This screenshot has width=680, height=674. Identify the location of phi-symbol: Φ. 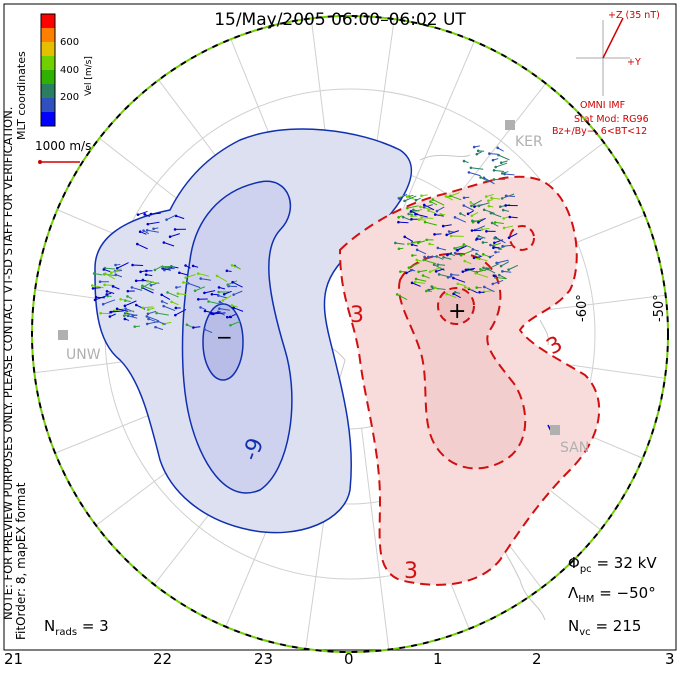
(574, 563).